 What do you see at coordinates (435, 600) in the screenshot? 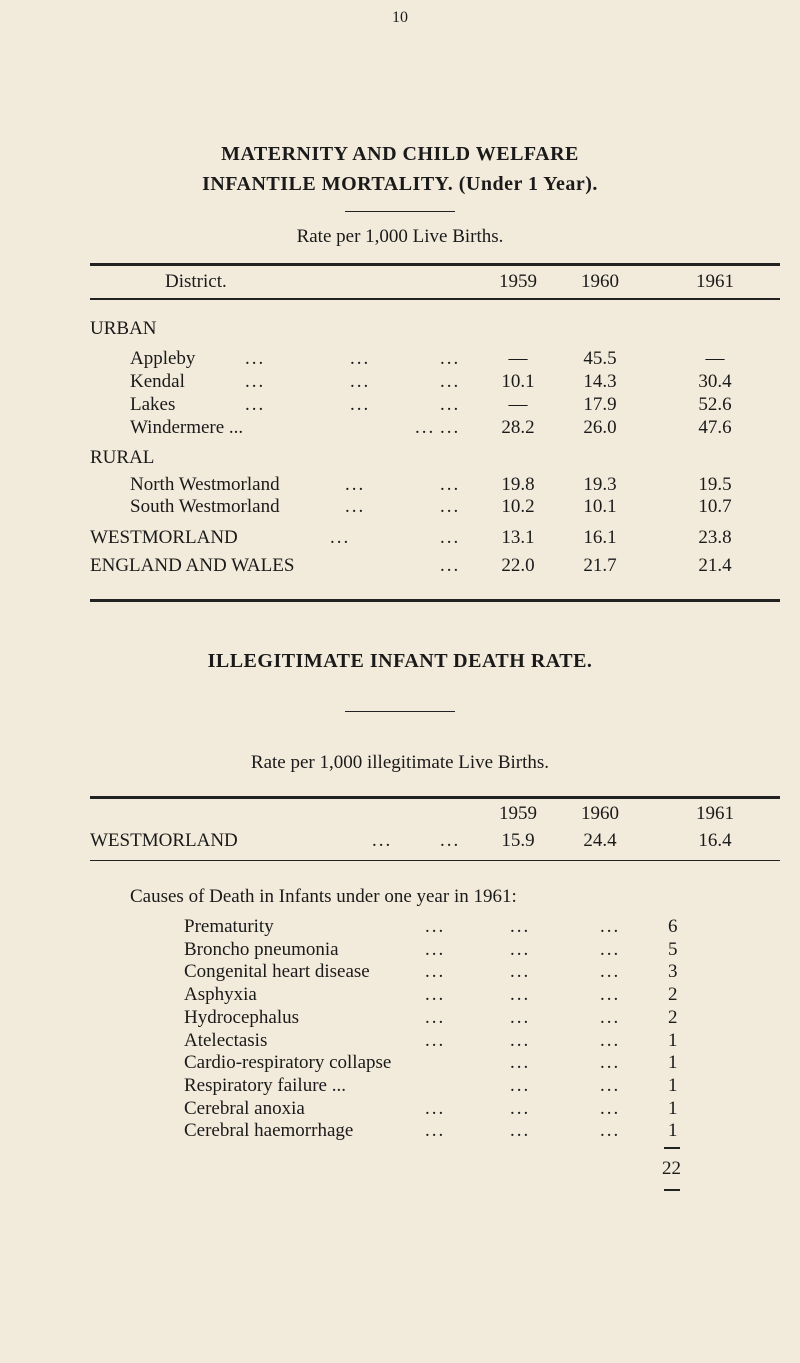
I see `table-bottom-rule` at bounding box center [435, 600].